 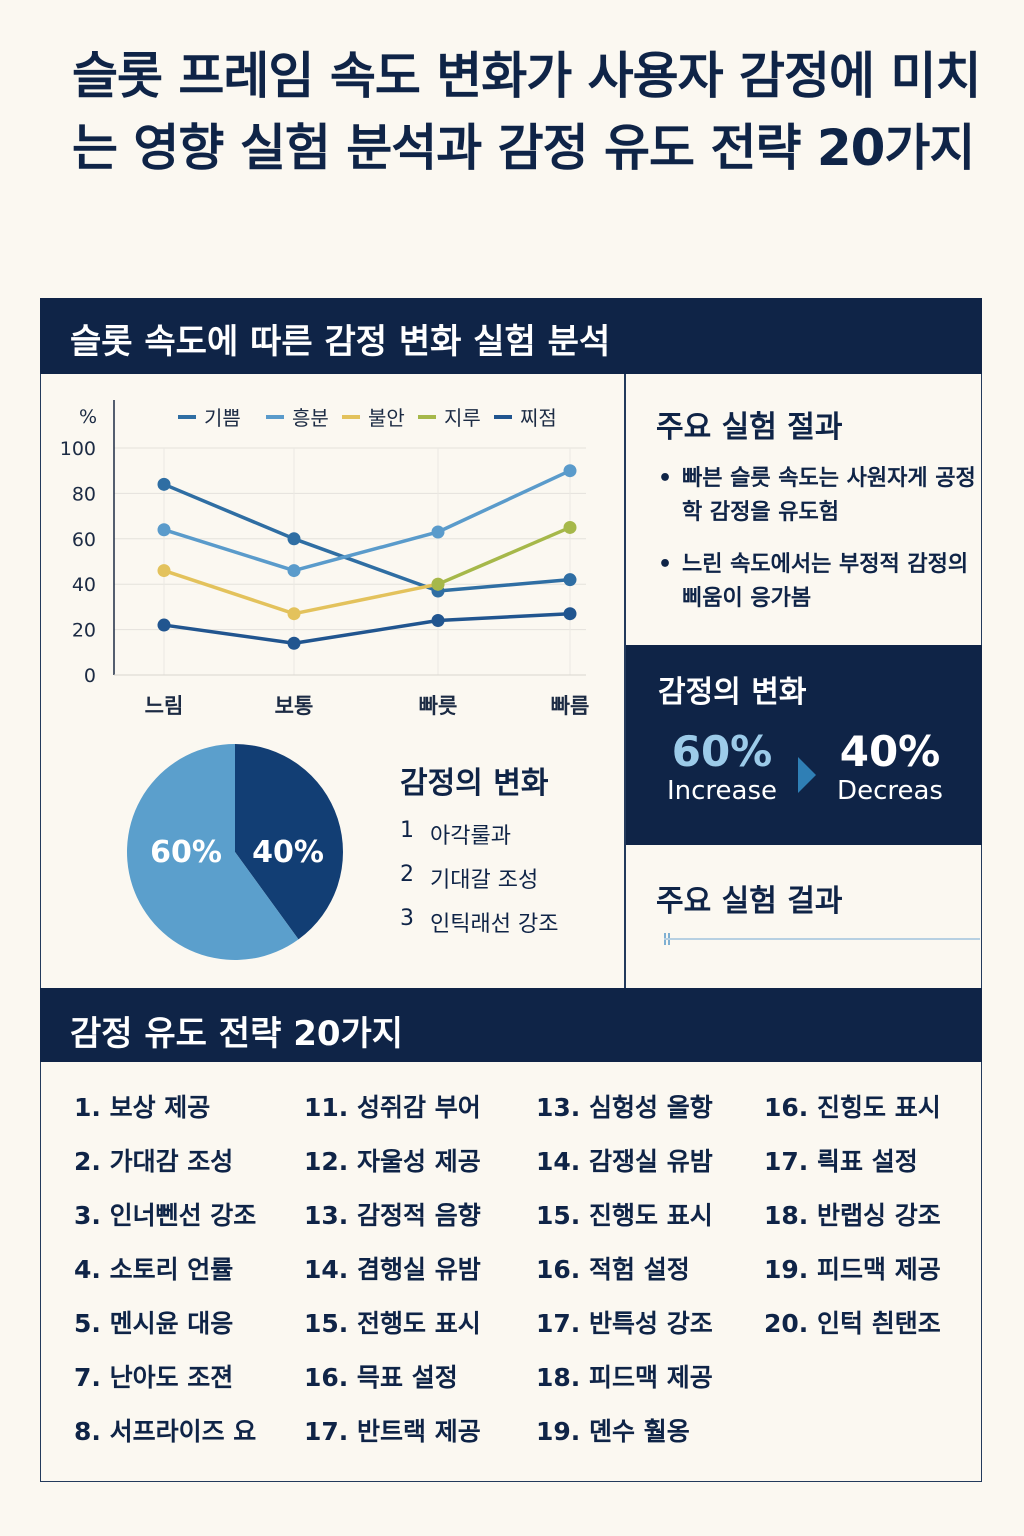 I want to click on strategy-item: 8. 서프라이즈 요, so click(x=165, y=1431).